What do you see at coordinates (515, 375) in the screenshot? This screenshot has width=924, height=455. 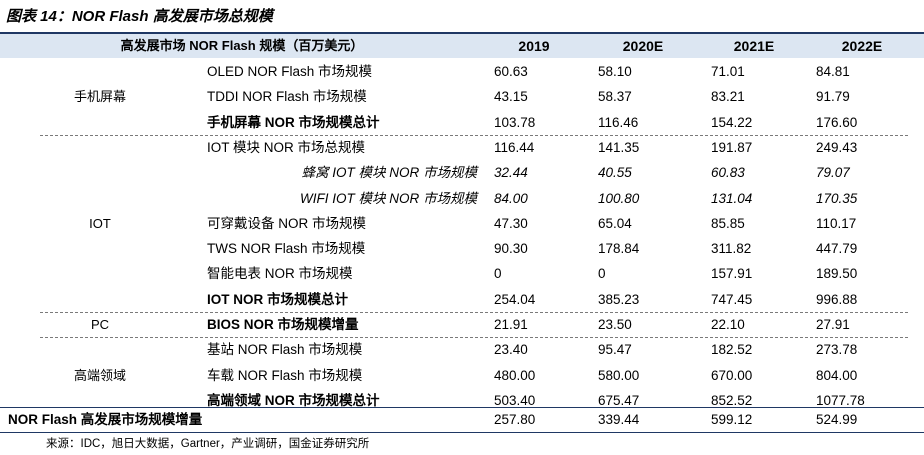 I see `row-value-2019: 480.00` at bounding box center [515, 375].